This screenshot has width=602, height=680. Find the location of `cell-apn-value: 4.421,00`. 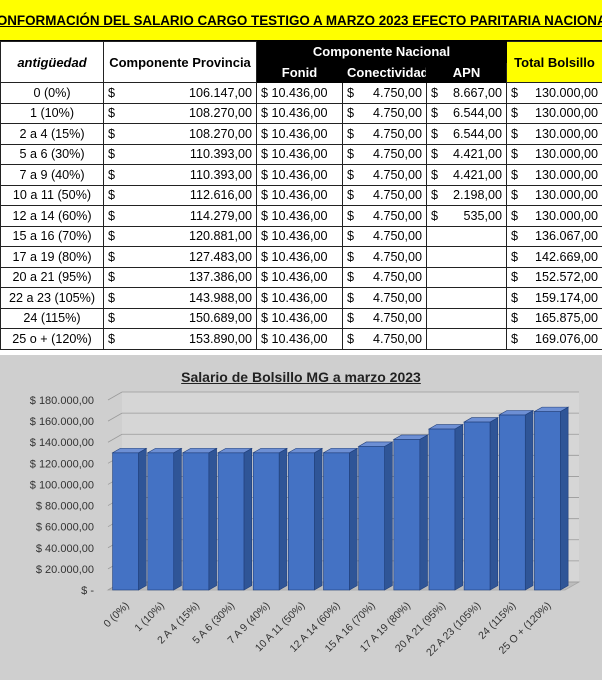

cell-apn-value: 4.421,00 is located at coordinates (477, 154).